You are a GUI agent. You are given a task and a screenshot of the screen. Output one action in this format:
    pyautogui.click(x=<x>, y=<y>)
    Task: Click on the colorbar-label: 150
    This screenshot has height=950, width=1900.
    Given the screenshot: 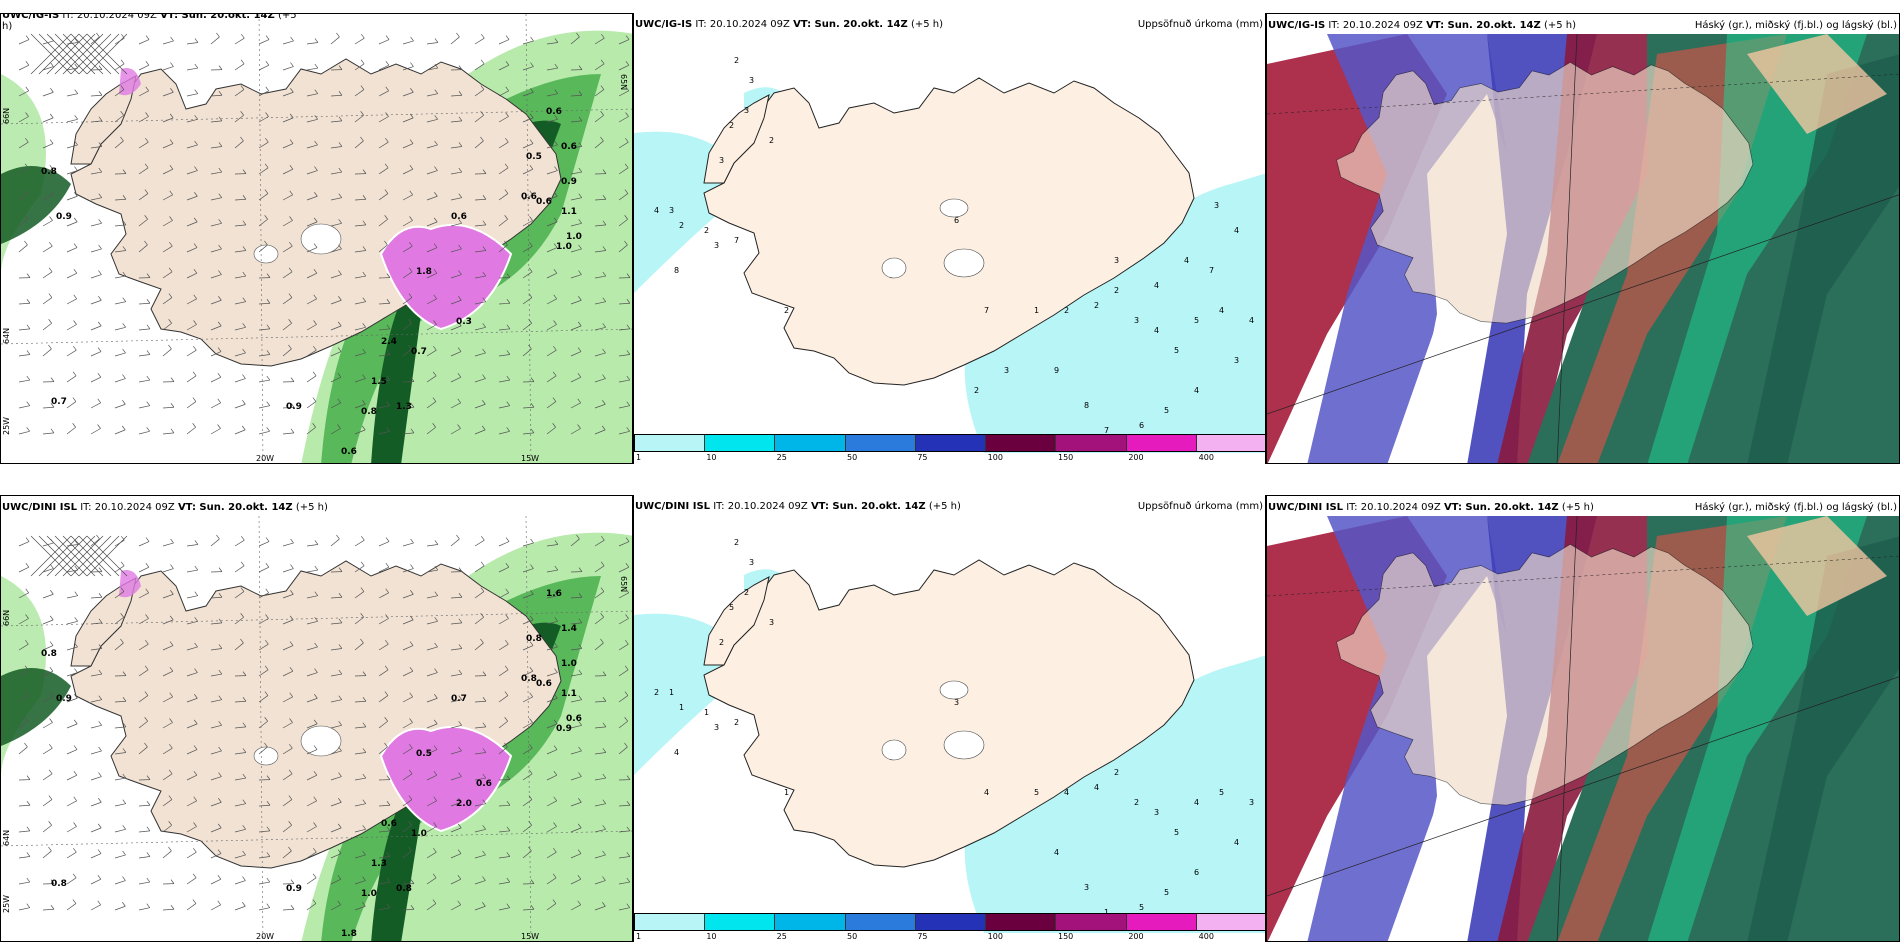 What is the action you would take?
    pyautogui.click(x=1066, y=936)
    